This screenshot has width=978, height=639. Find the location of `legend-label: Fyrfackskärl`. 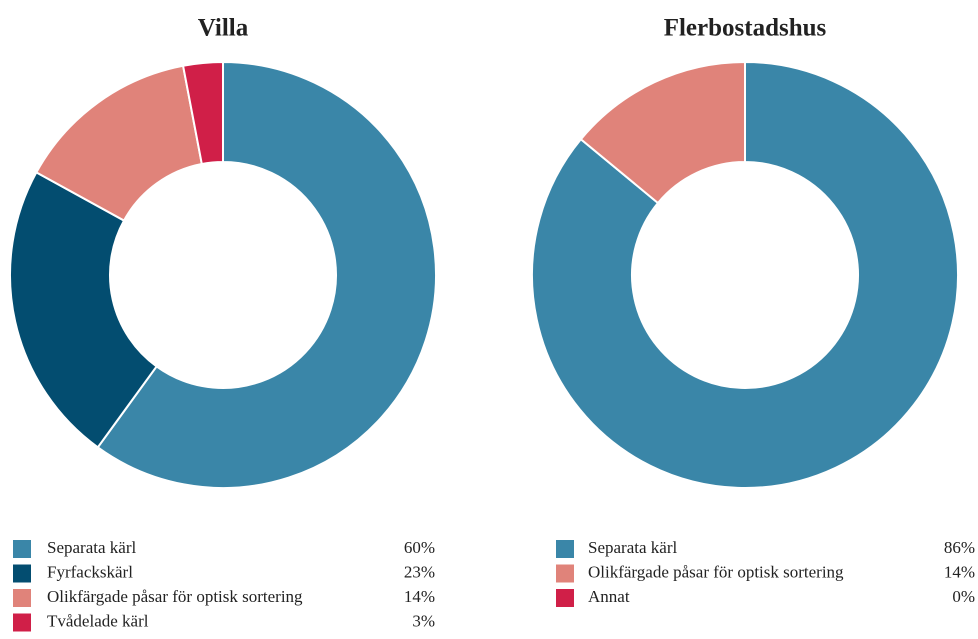

legend-label: Fyrfackskärl is located at coordinates (90, 571).